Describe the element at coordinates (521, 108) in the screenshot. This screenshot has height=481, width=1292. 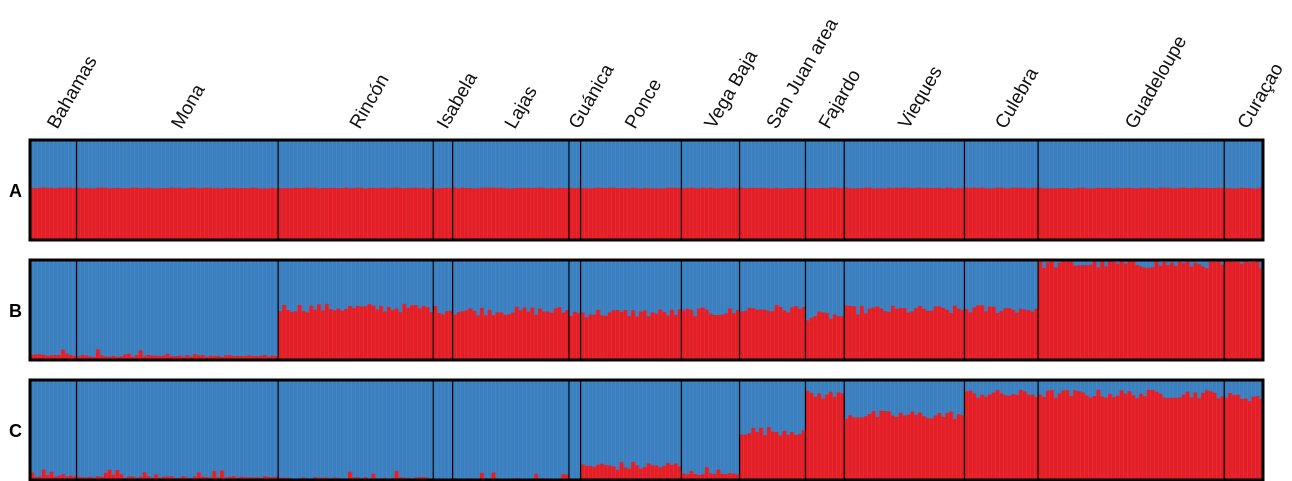
I see `population-label: Lajas` at that location.